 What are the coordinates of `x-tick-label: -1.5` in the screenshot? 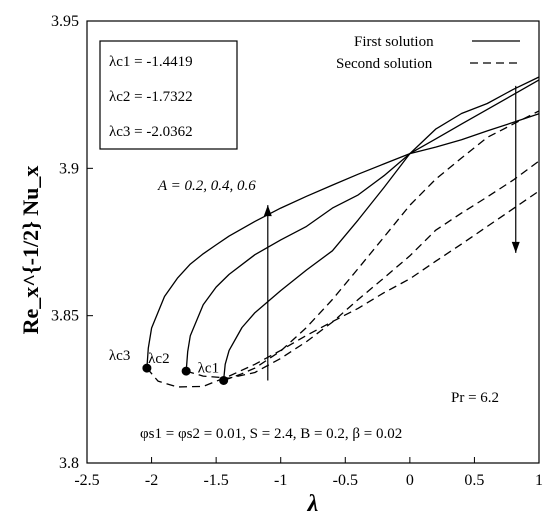 It's located at (215, 480).